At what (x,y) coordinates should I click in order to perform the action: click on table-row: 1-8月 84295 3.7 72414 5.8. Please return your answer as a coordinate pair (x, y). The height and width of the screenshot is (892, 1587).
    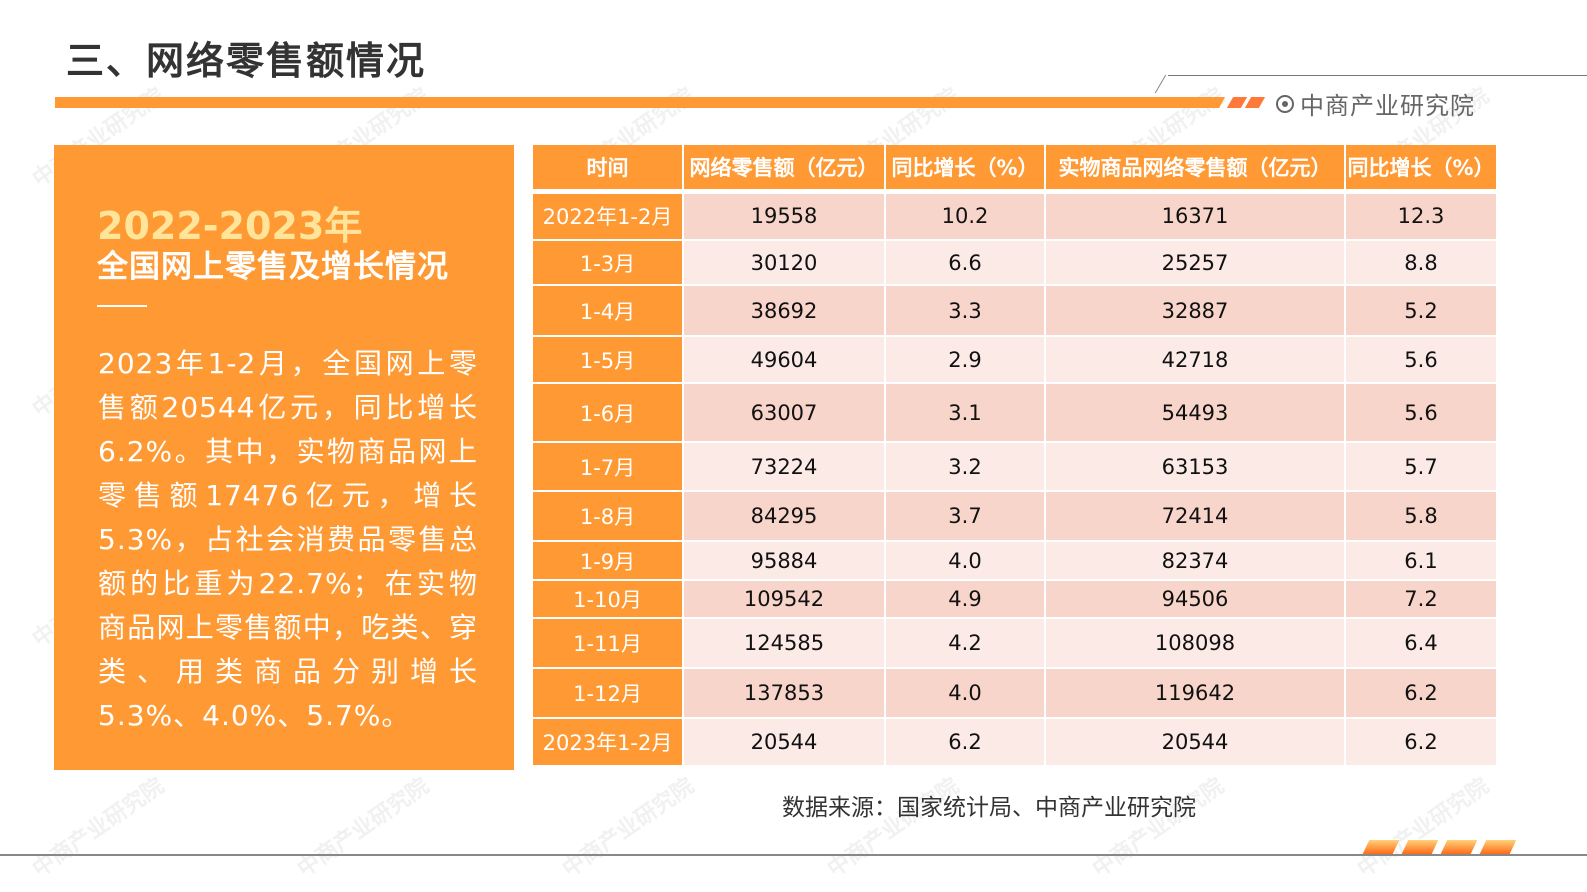
    Looking at the image, I should click on (1014, 516).